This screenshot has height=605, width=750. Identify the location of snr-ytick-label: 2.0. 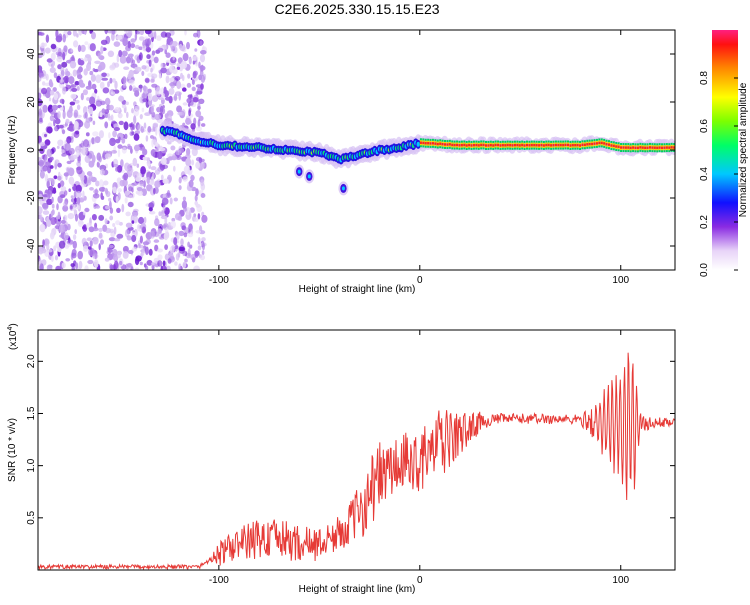
(31, 361).